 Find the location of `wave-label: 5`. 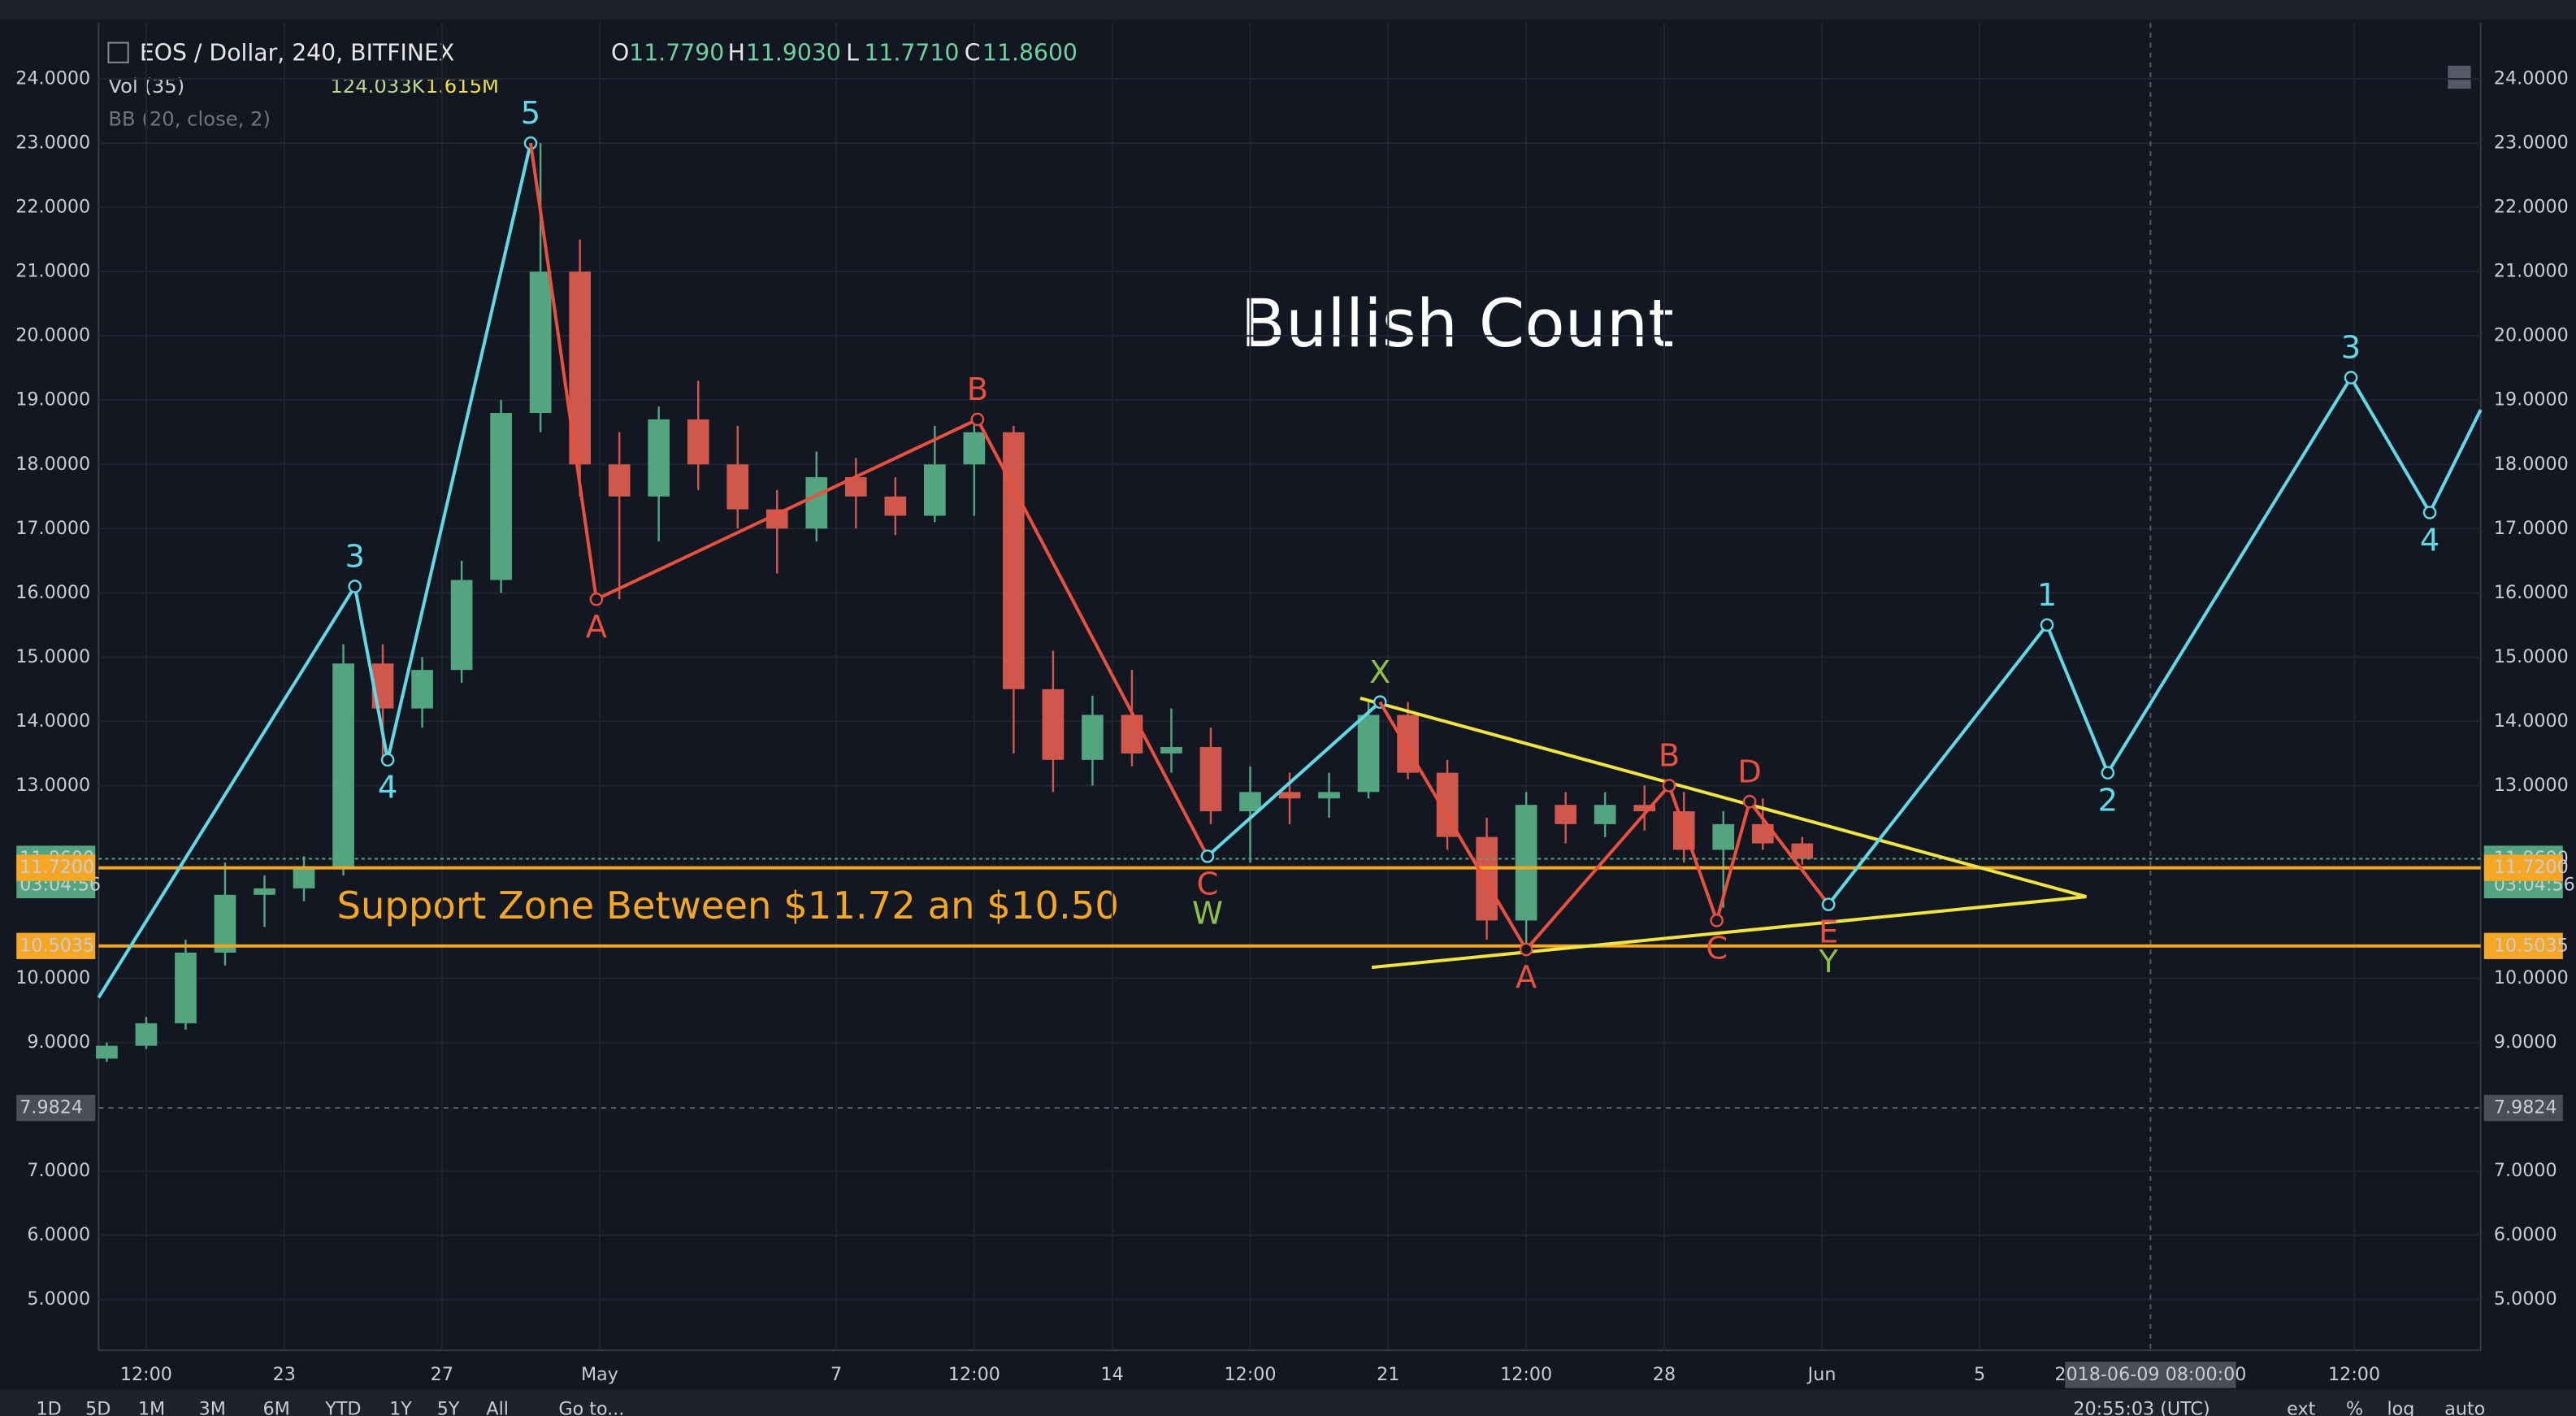

wave-label: 5 is located at coordinates (530, 113).